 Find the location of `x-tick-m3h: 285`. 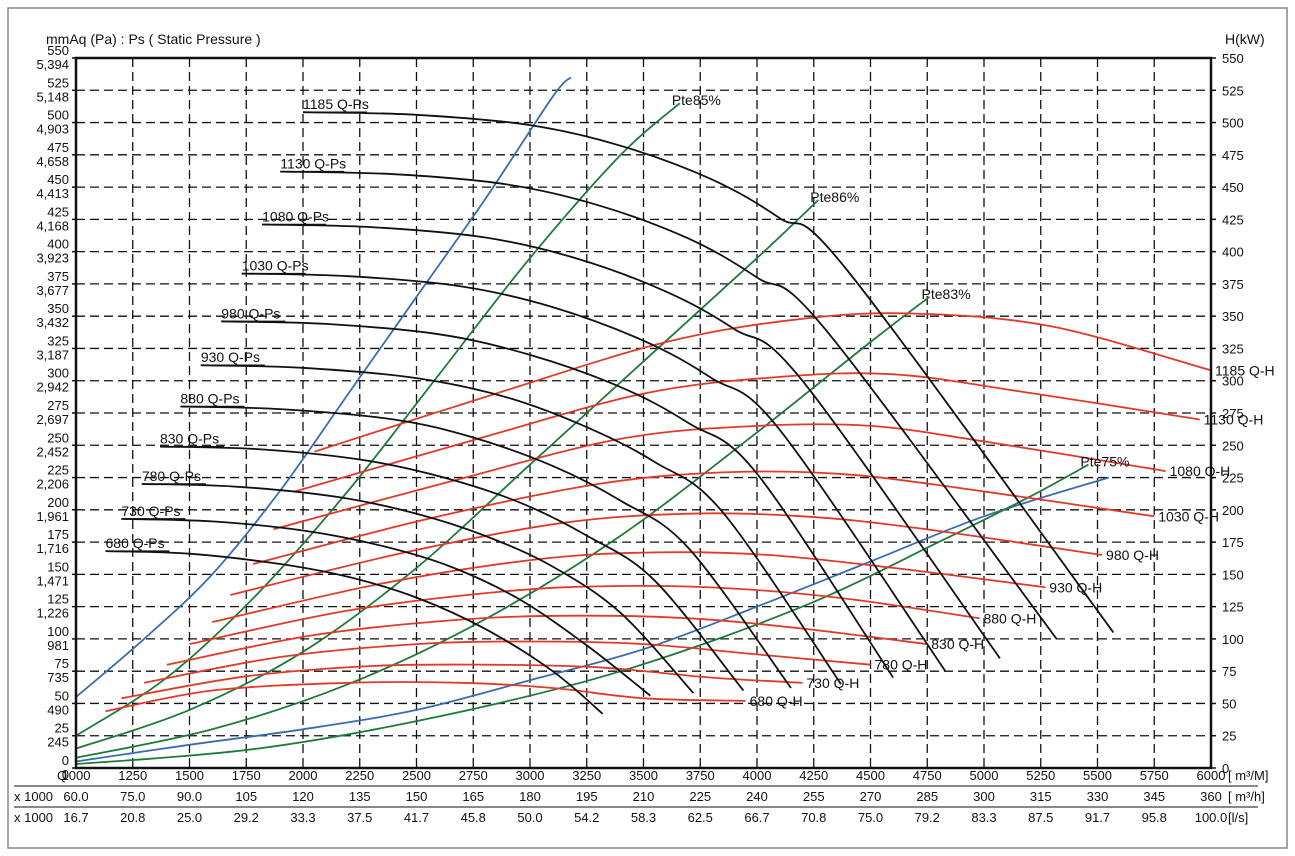

x-tick-m3h: 285 is located at coordinates (927, 796).